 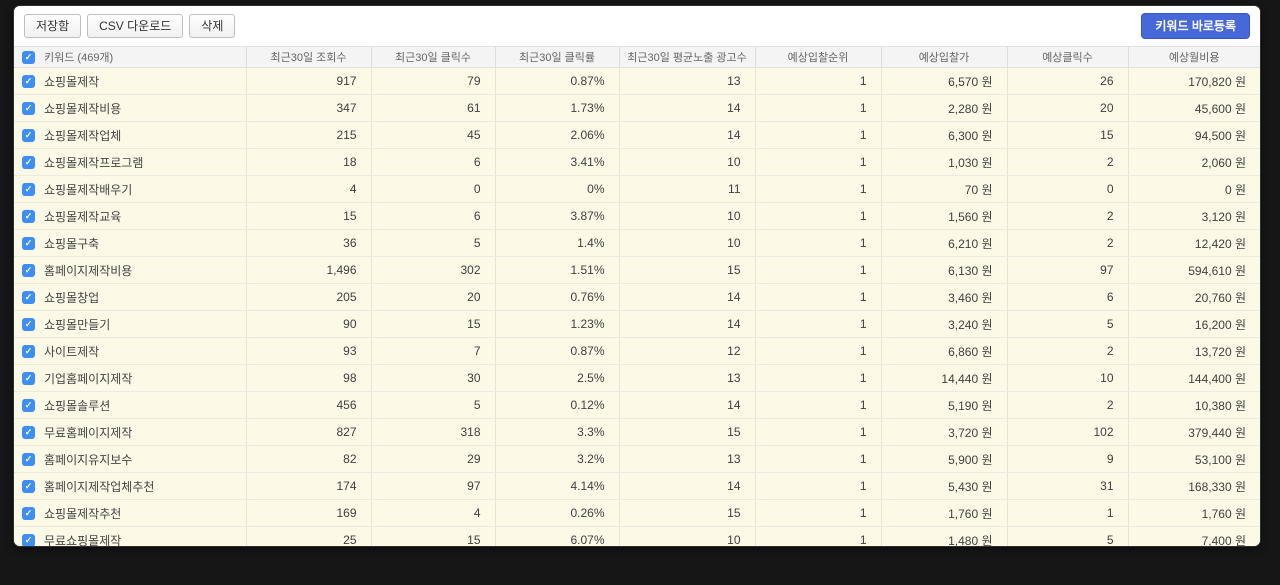 I want to click on cell-est-clicks: 102, so click(x=1067, y=432).